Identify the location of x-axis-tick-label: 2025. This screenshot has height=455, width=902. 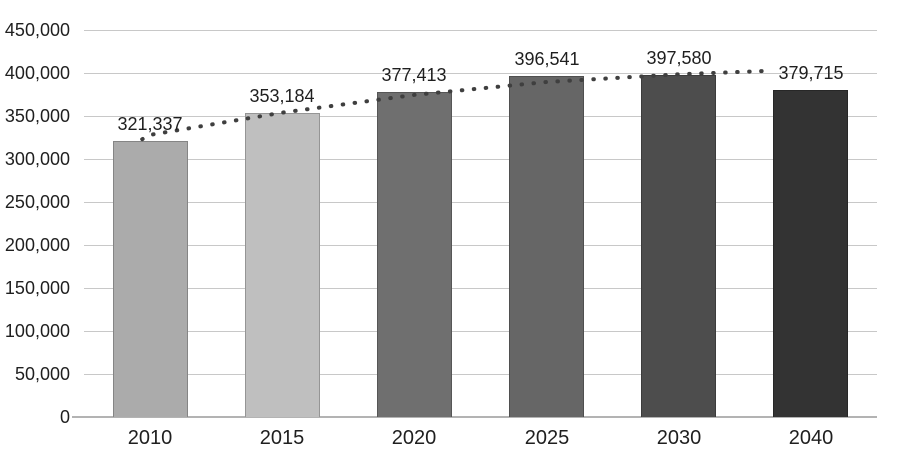
(547, 438).